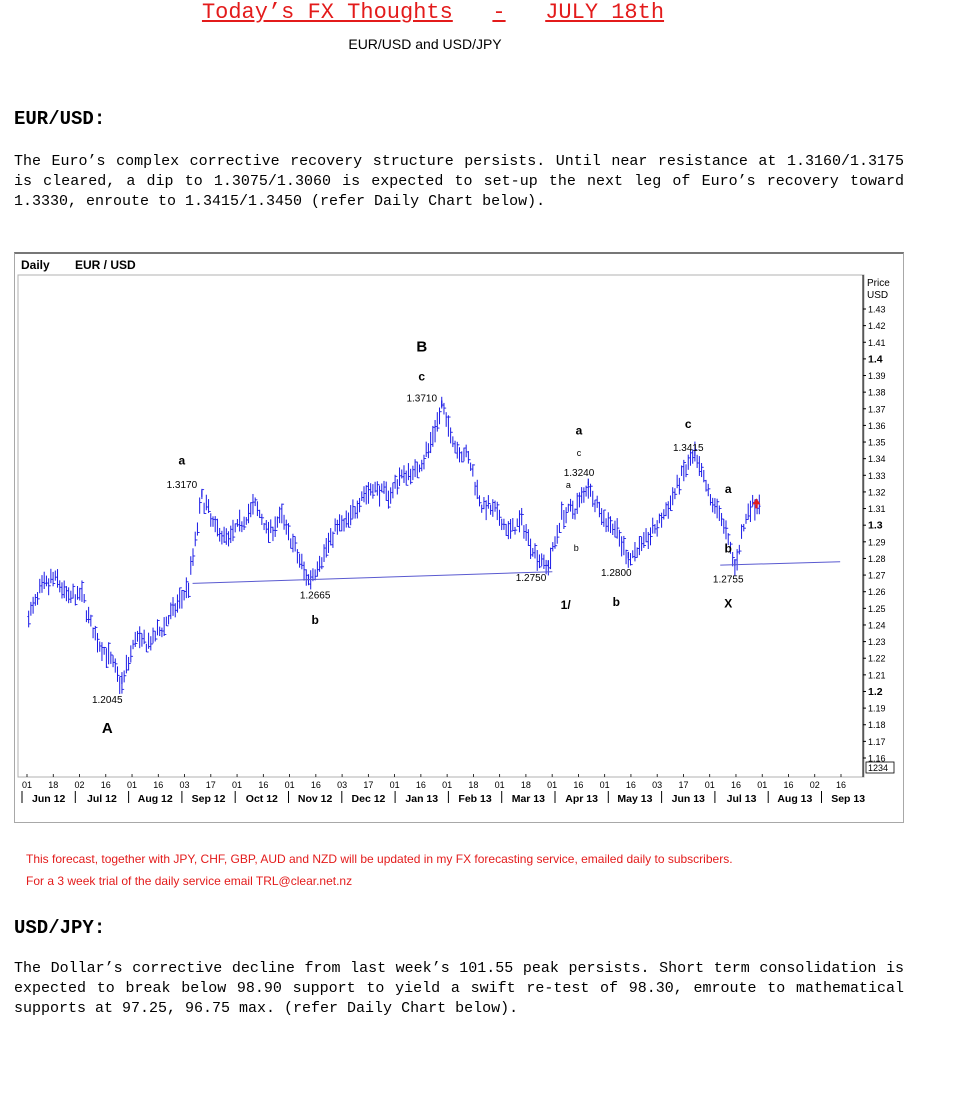  Describe the element at coordinates (875, 359) in the screenshot. I see `price-tick-label: 1.4` at that location.